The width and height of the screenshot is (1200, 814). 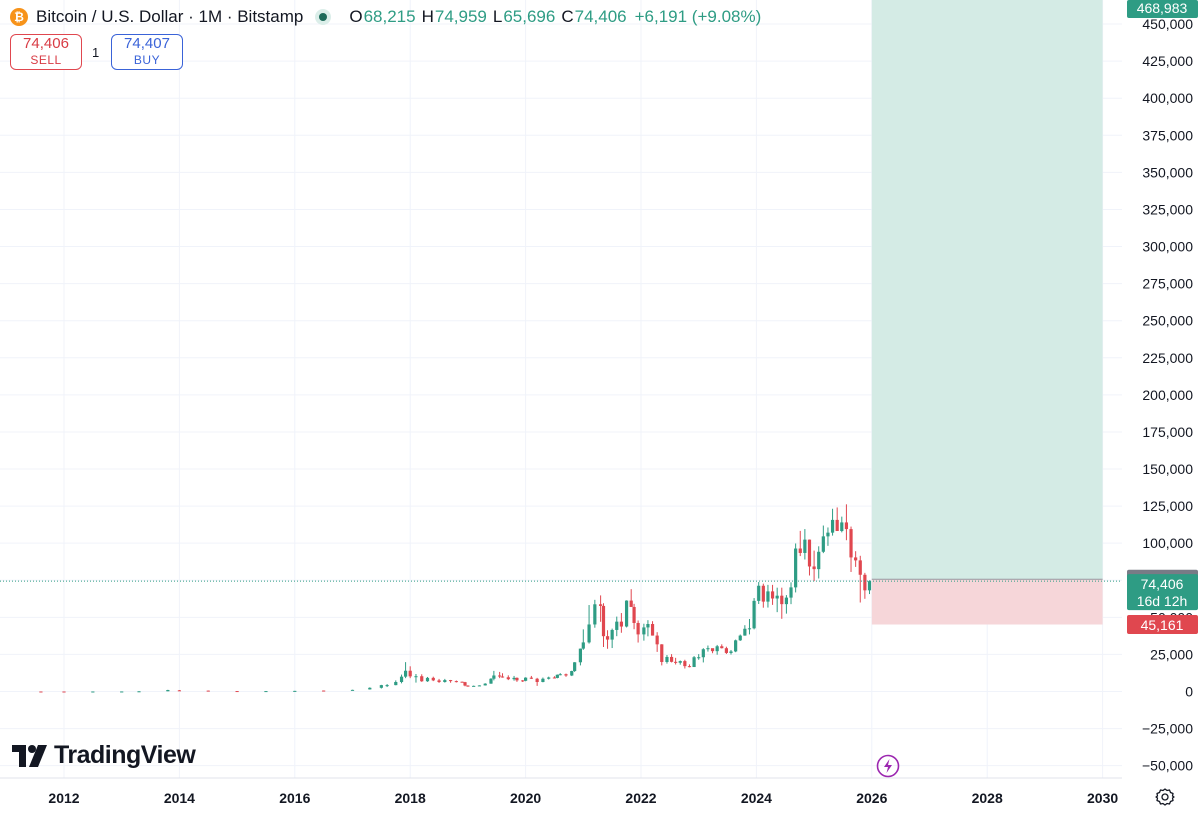 I want to click on open-label: O, so click(x=356, y=16).